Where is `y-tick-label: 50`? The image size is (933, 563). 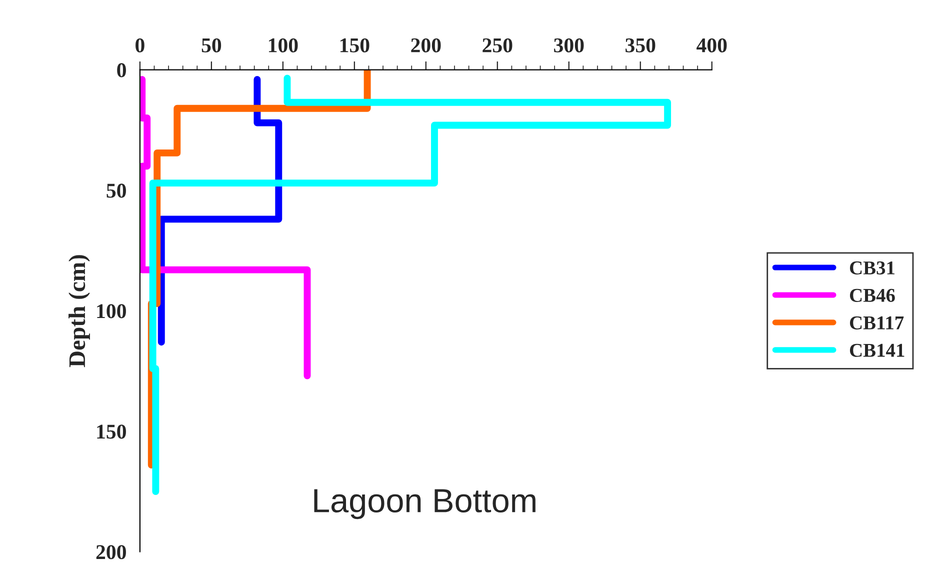
y-tick-label: 50 is located at coordinates (116, 191).